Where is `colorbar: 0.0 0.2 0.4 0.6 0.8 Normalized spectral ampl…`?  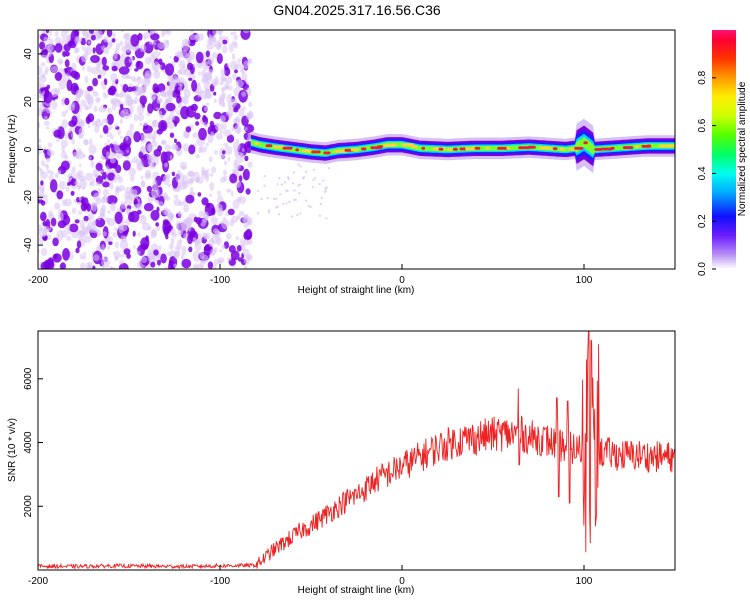 colorbar: 0.0 0.2 0.4 0.6 0.8 Normalized spectral ampl… is located at coordinates (722, 153).